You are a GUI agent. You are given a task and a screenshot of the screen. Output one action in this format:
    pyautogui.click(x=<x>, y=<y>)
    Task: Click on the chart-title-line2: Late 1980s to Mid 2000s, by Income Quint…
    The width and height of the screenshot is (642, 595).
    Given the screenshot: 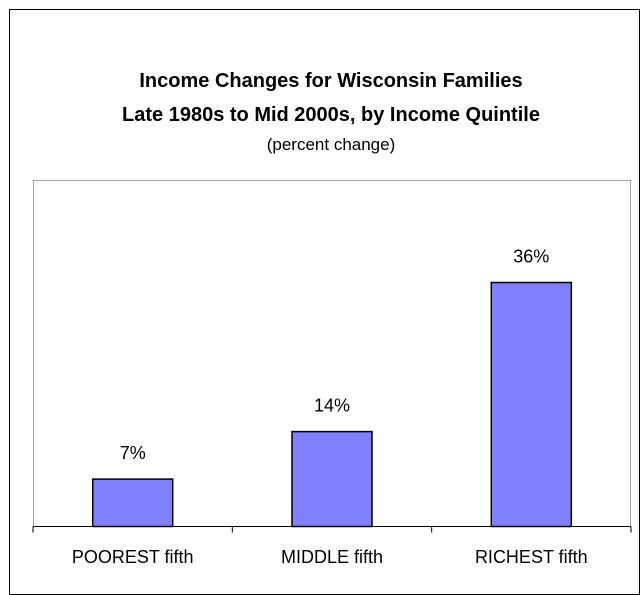 What is the action you would take?
    pyautogui.click(x=331, y=115)
    